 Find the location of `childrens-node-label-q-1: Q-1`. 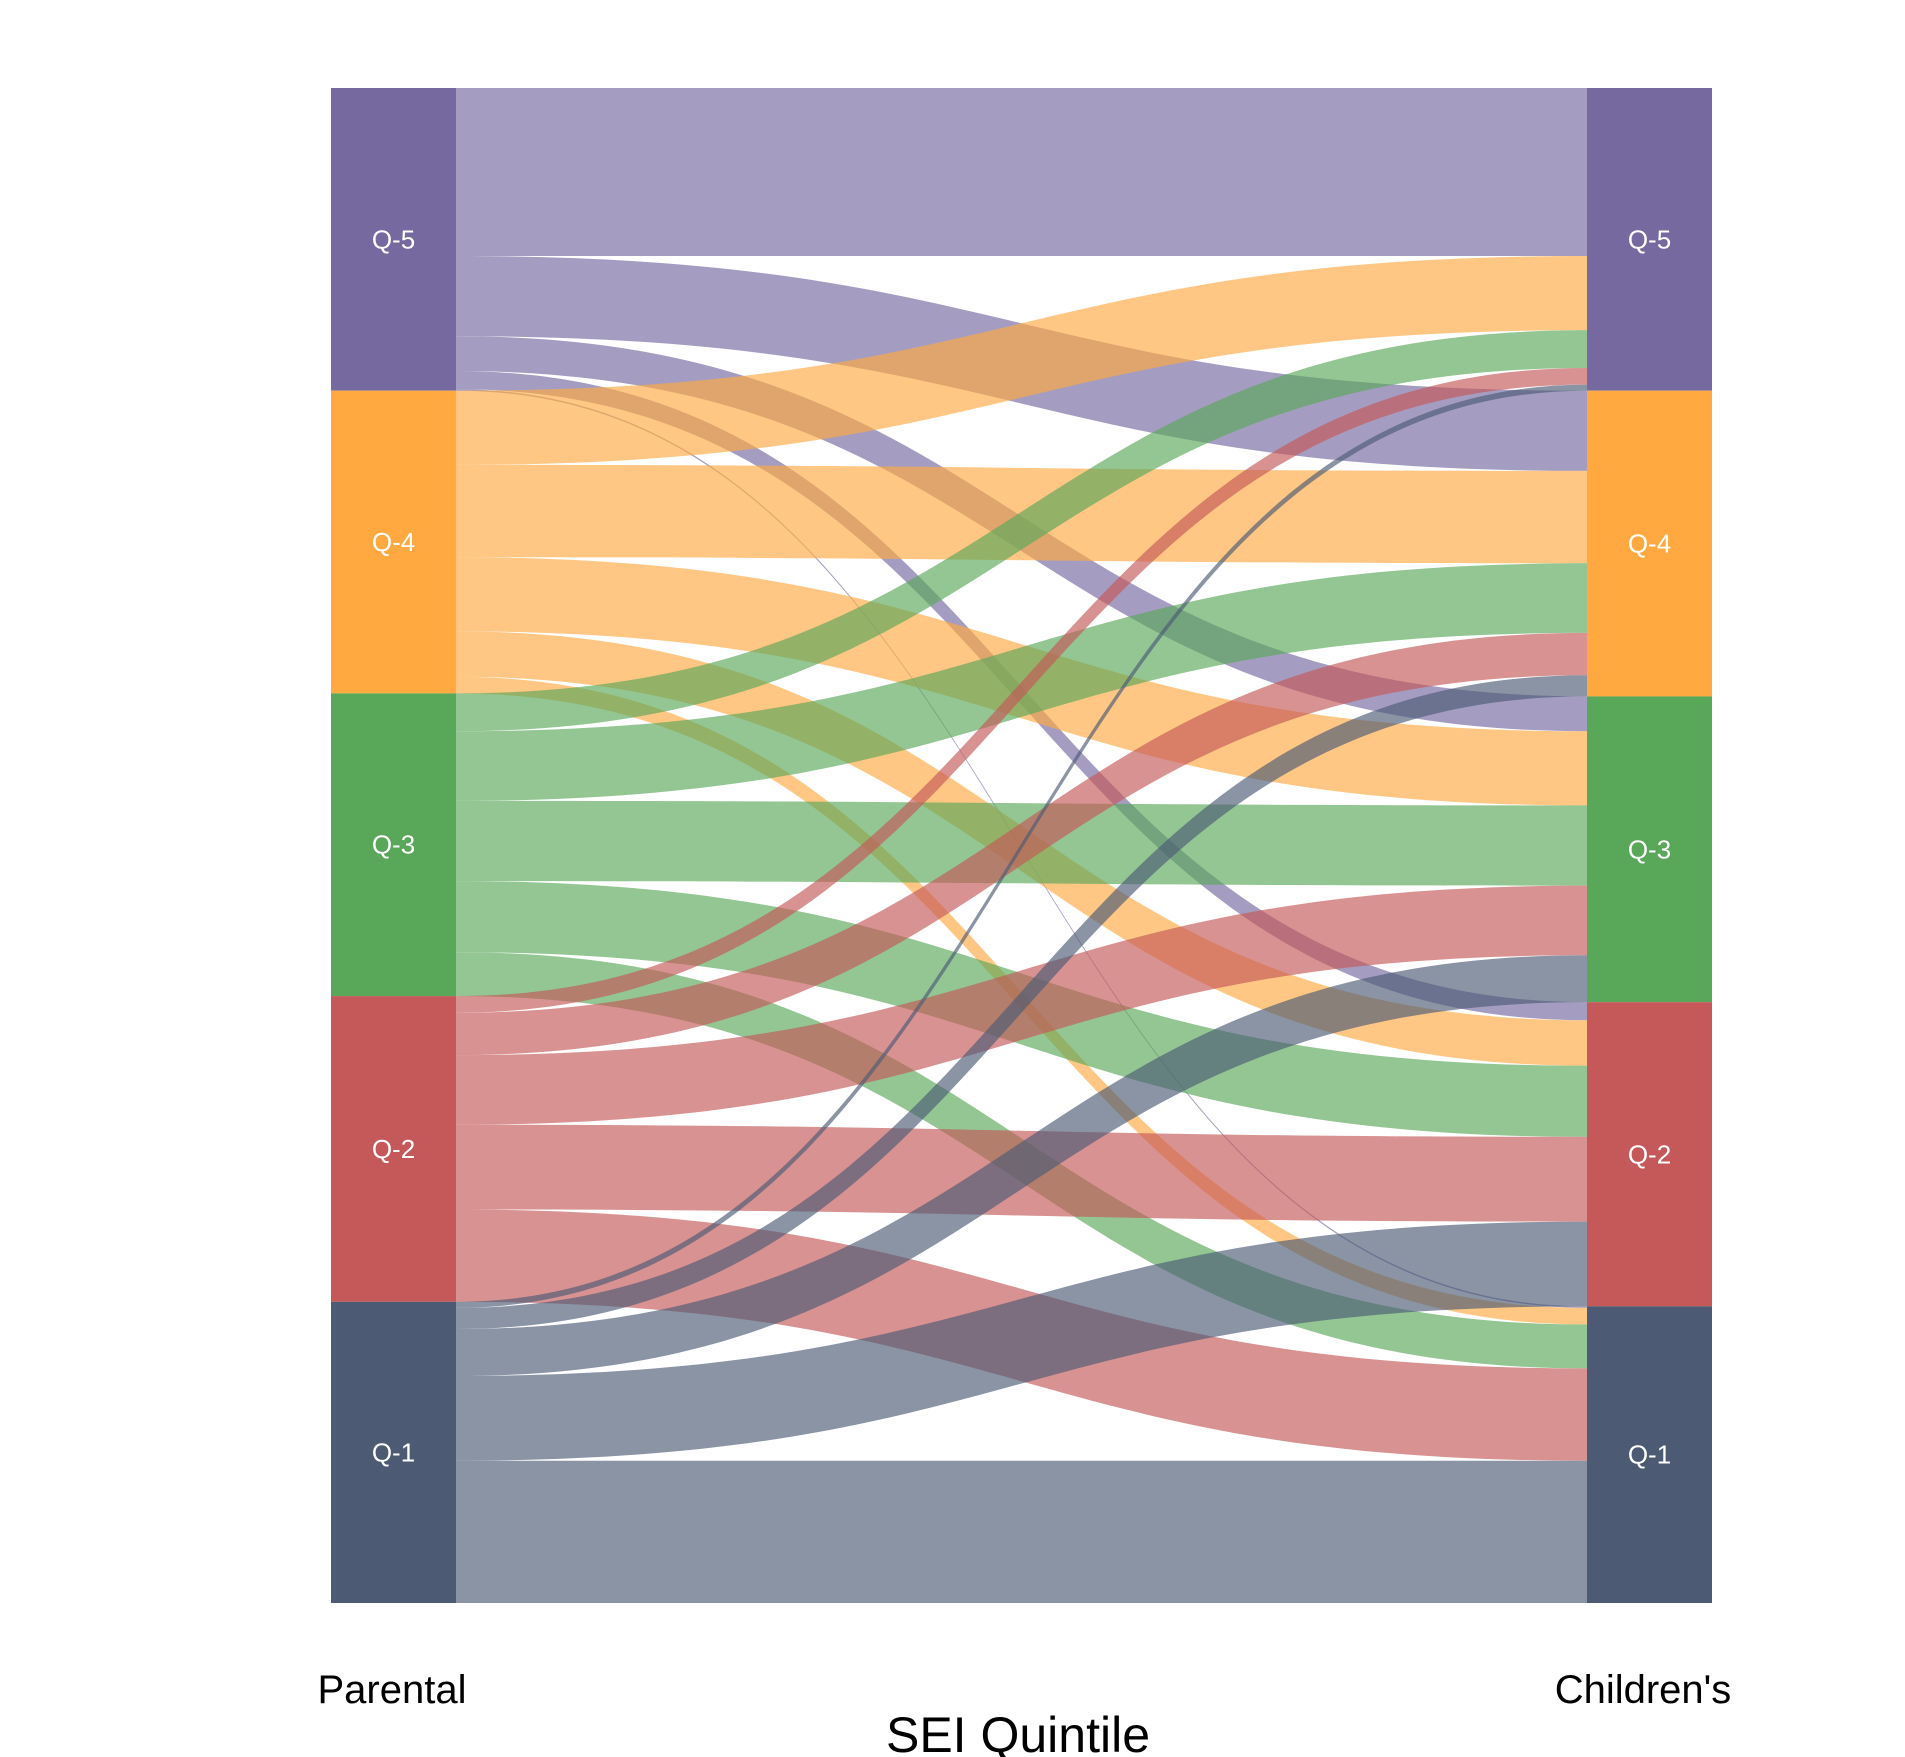

childrens-node-label-q-1: Q-1 is located at coordinates (1649, 1455).